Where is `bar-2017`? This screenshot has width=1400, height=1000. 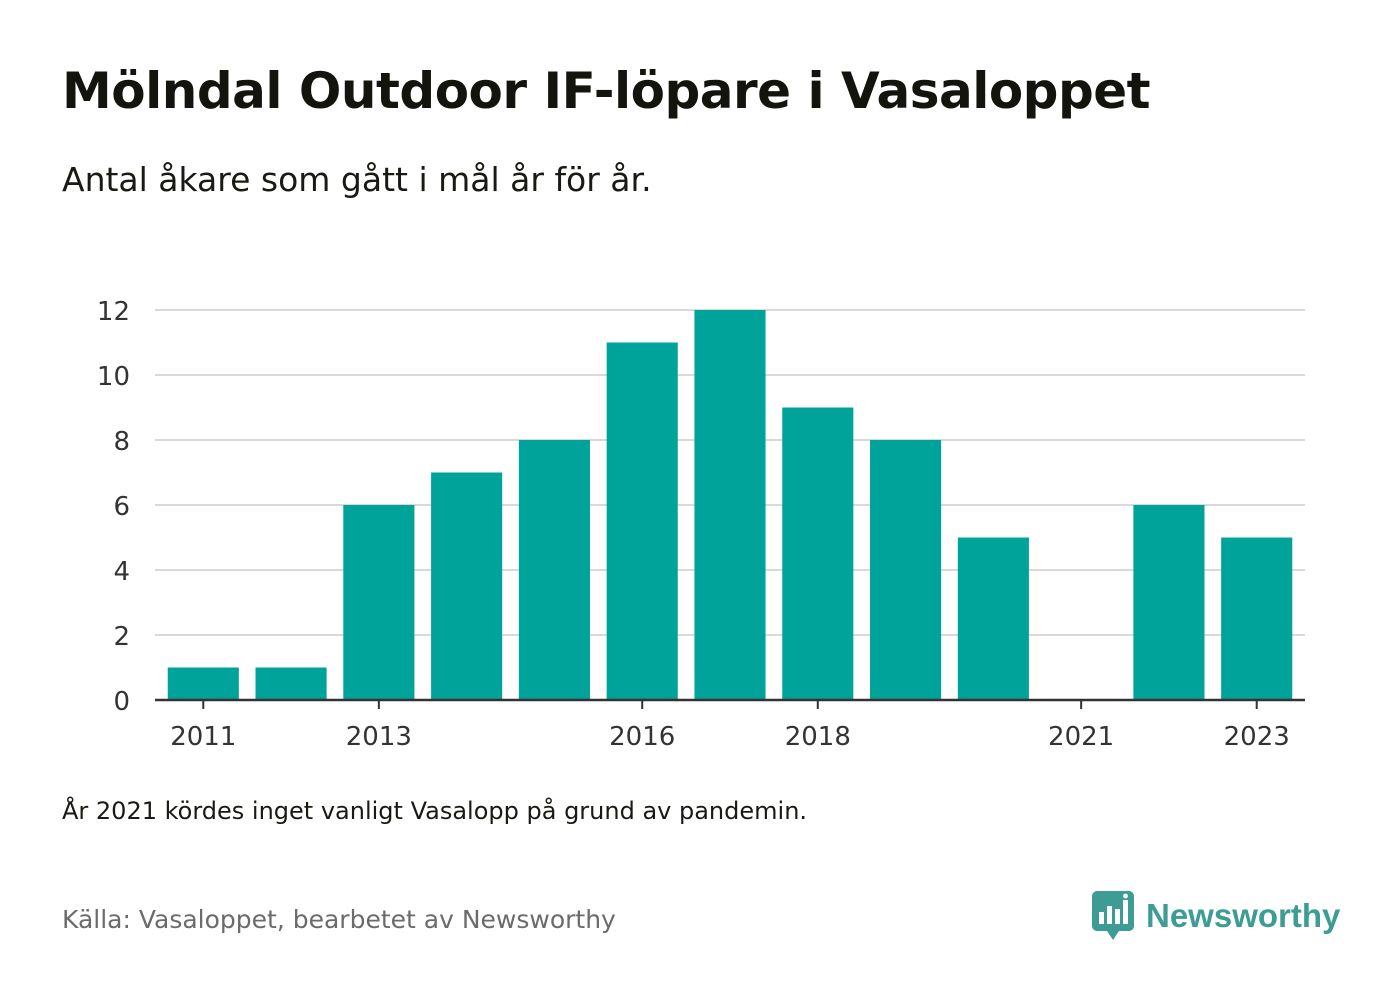
bar-2017 is located at coordinates (730, 505).